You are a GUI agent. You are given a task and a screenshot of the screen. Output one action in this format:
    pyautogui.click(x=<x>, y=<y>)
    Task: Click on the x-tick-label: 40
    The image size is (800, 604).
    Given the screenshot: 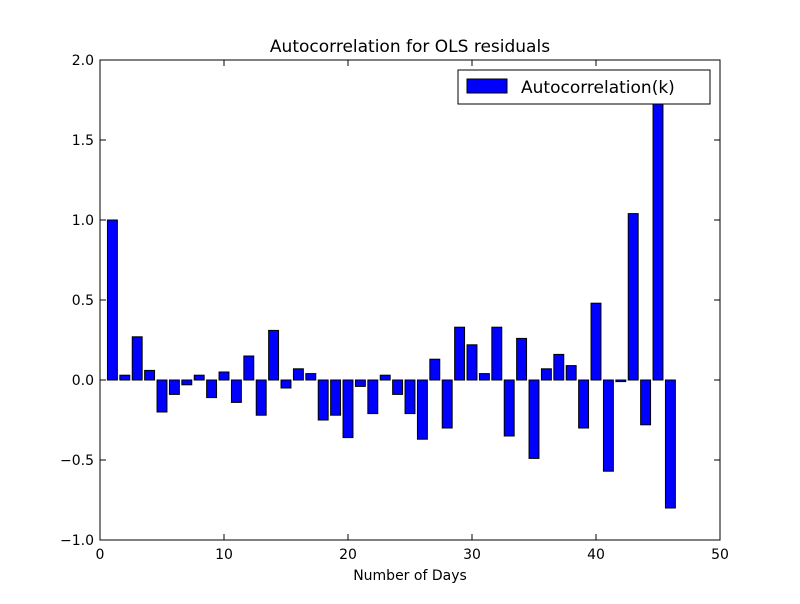 What is the action you would take?
    pyautogui.click(x=596, y=555)
    